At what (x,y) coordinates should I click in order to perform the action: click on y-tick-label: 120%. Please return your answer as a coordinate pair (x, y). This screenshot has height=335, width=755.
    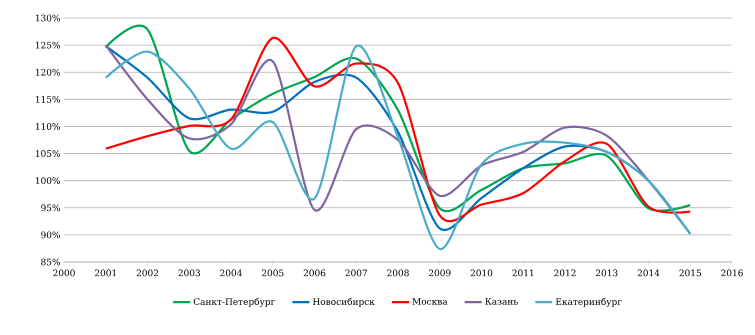
    Looking at the image, I should click on (48, 72).